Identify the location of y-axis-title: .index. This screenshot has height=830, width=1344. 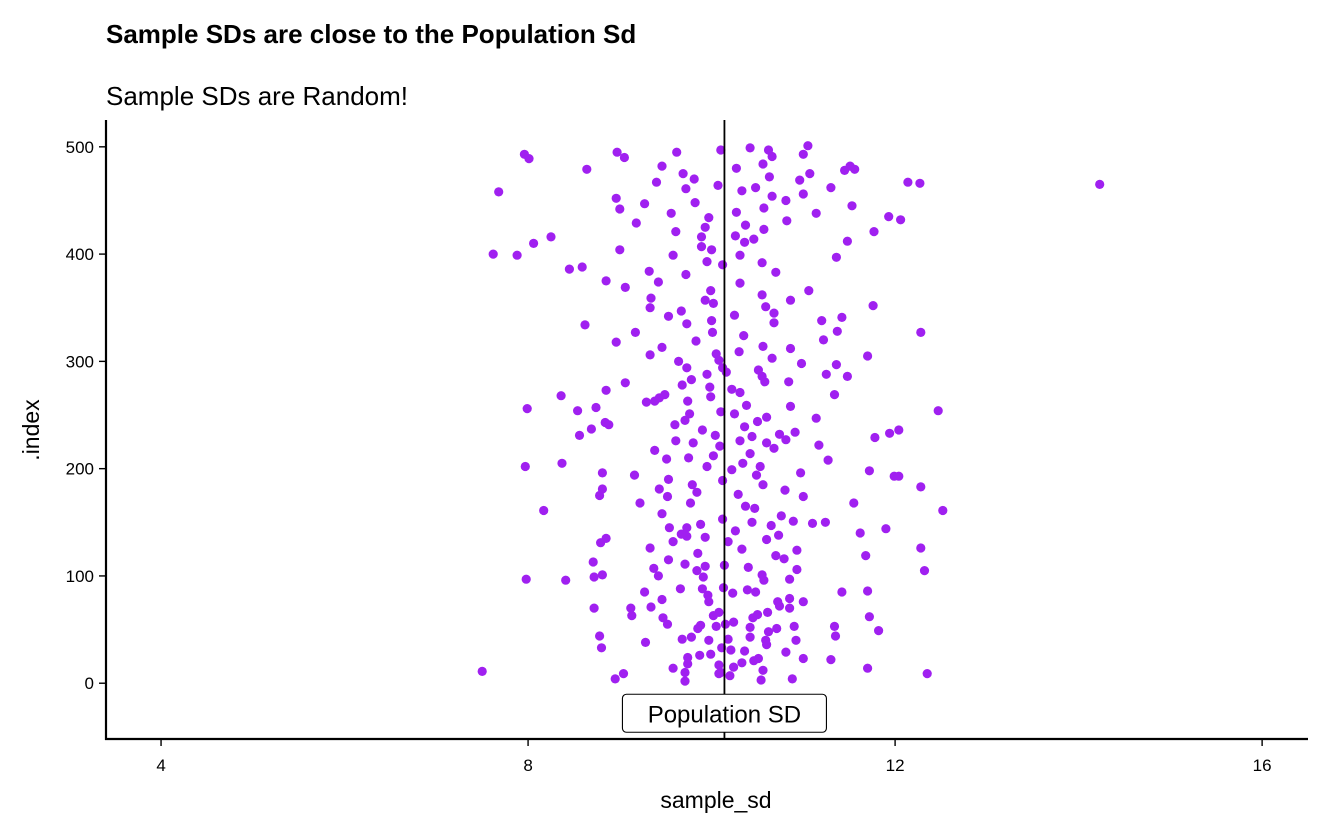
(31, 430).